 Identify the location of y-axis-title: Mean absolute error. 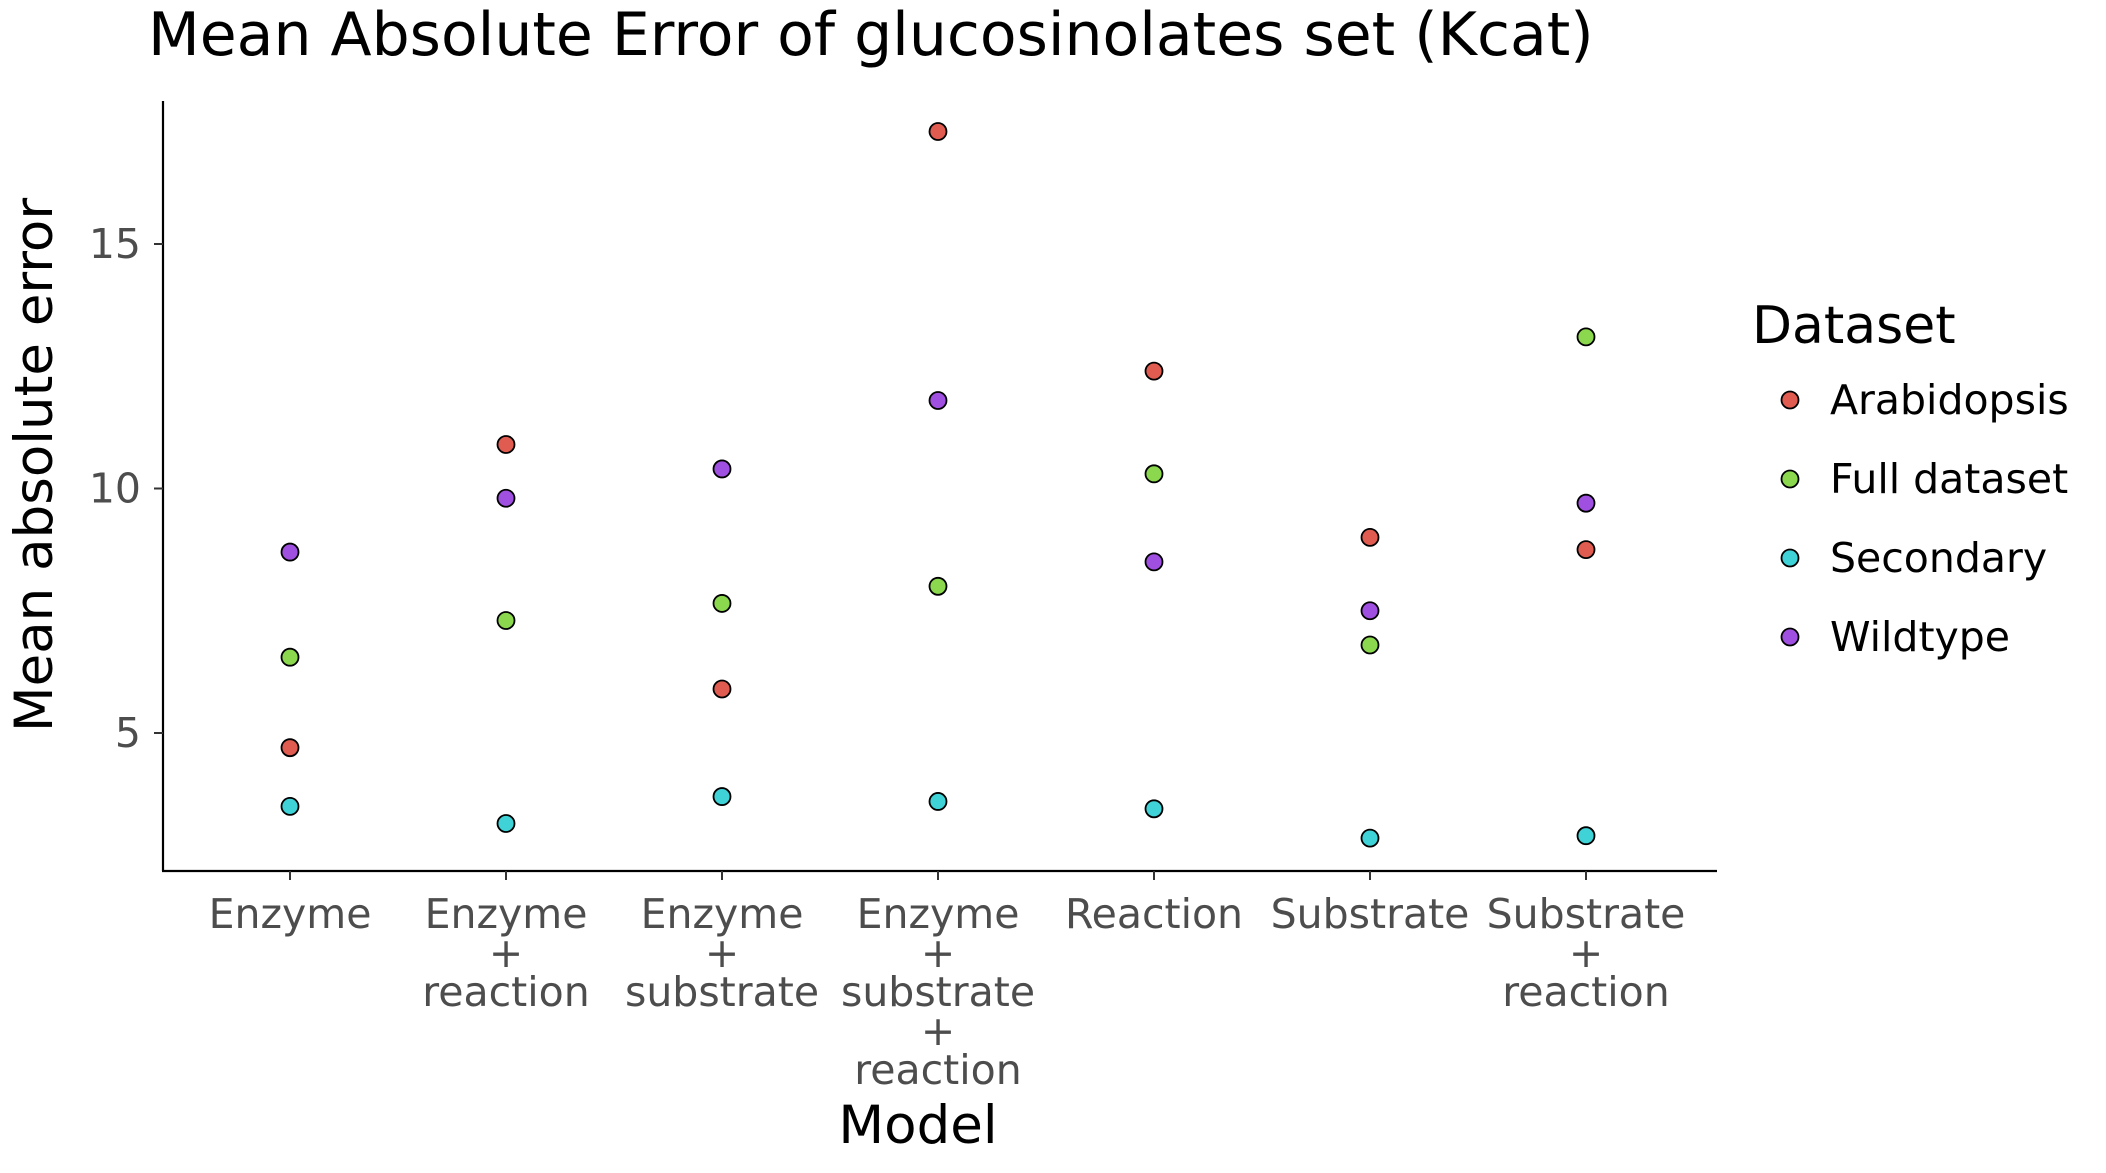
(34, 465).